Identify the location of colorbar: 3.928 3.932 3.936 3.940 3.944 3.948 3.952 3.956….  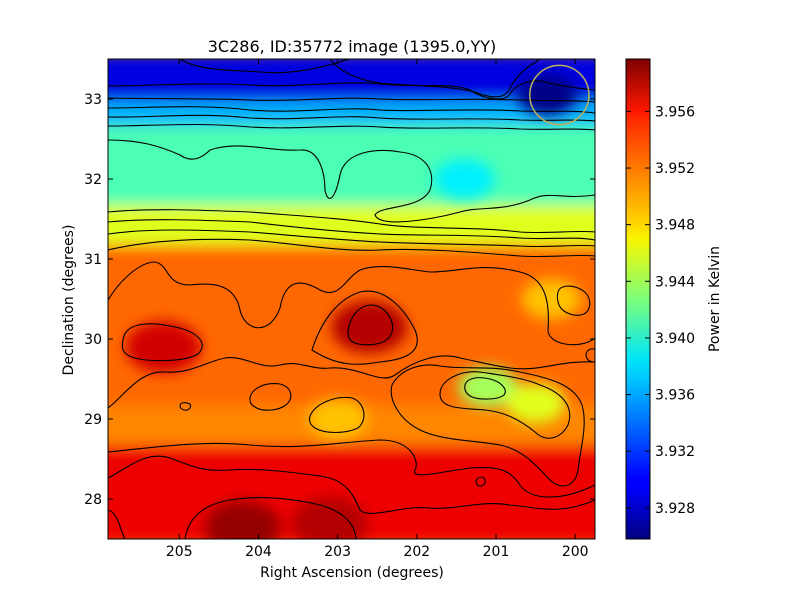
(674, 299).